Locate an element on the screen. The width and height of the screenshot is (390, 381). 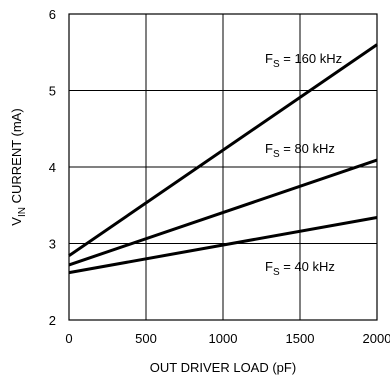
series-line-40khz is located at coordinates (223, 245).